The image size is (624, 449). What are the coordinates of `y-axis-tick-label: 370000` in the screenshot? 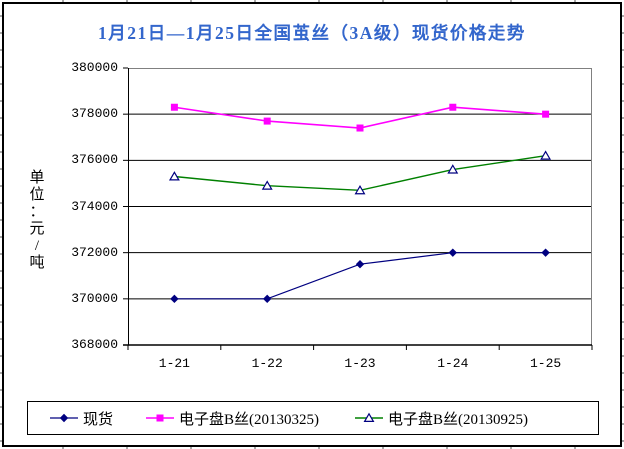 It's located at (94, 298).